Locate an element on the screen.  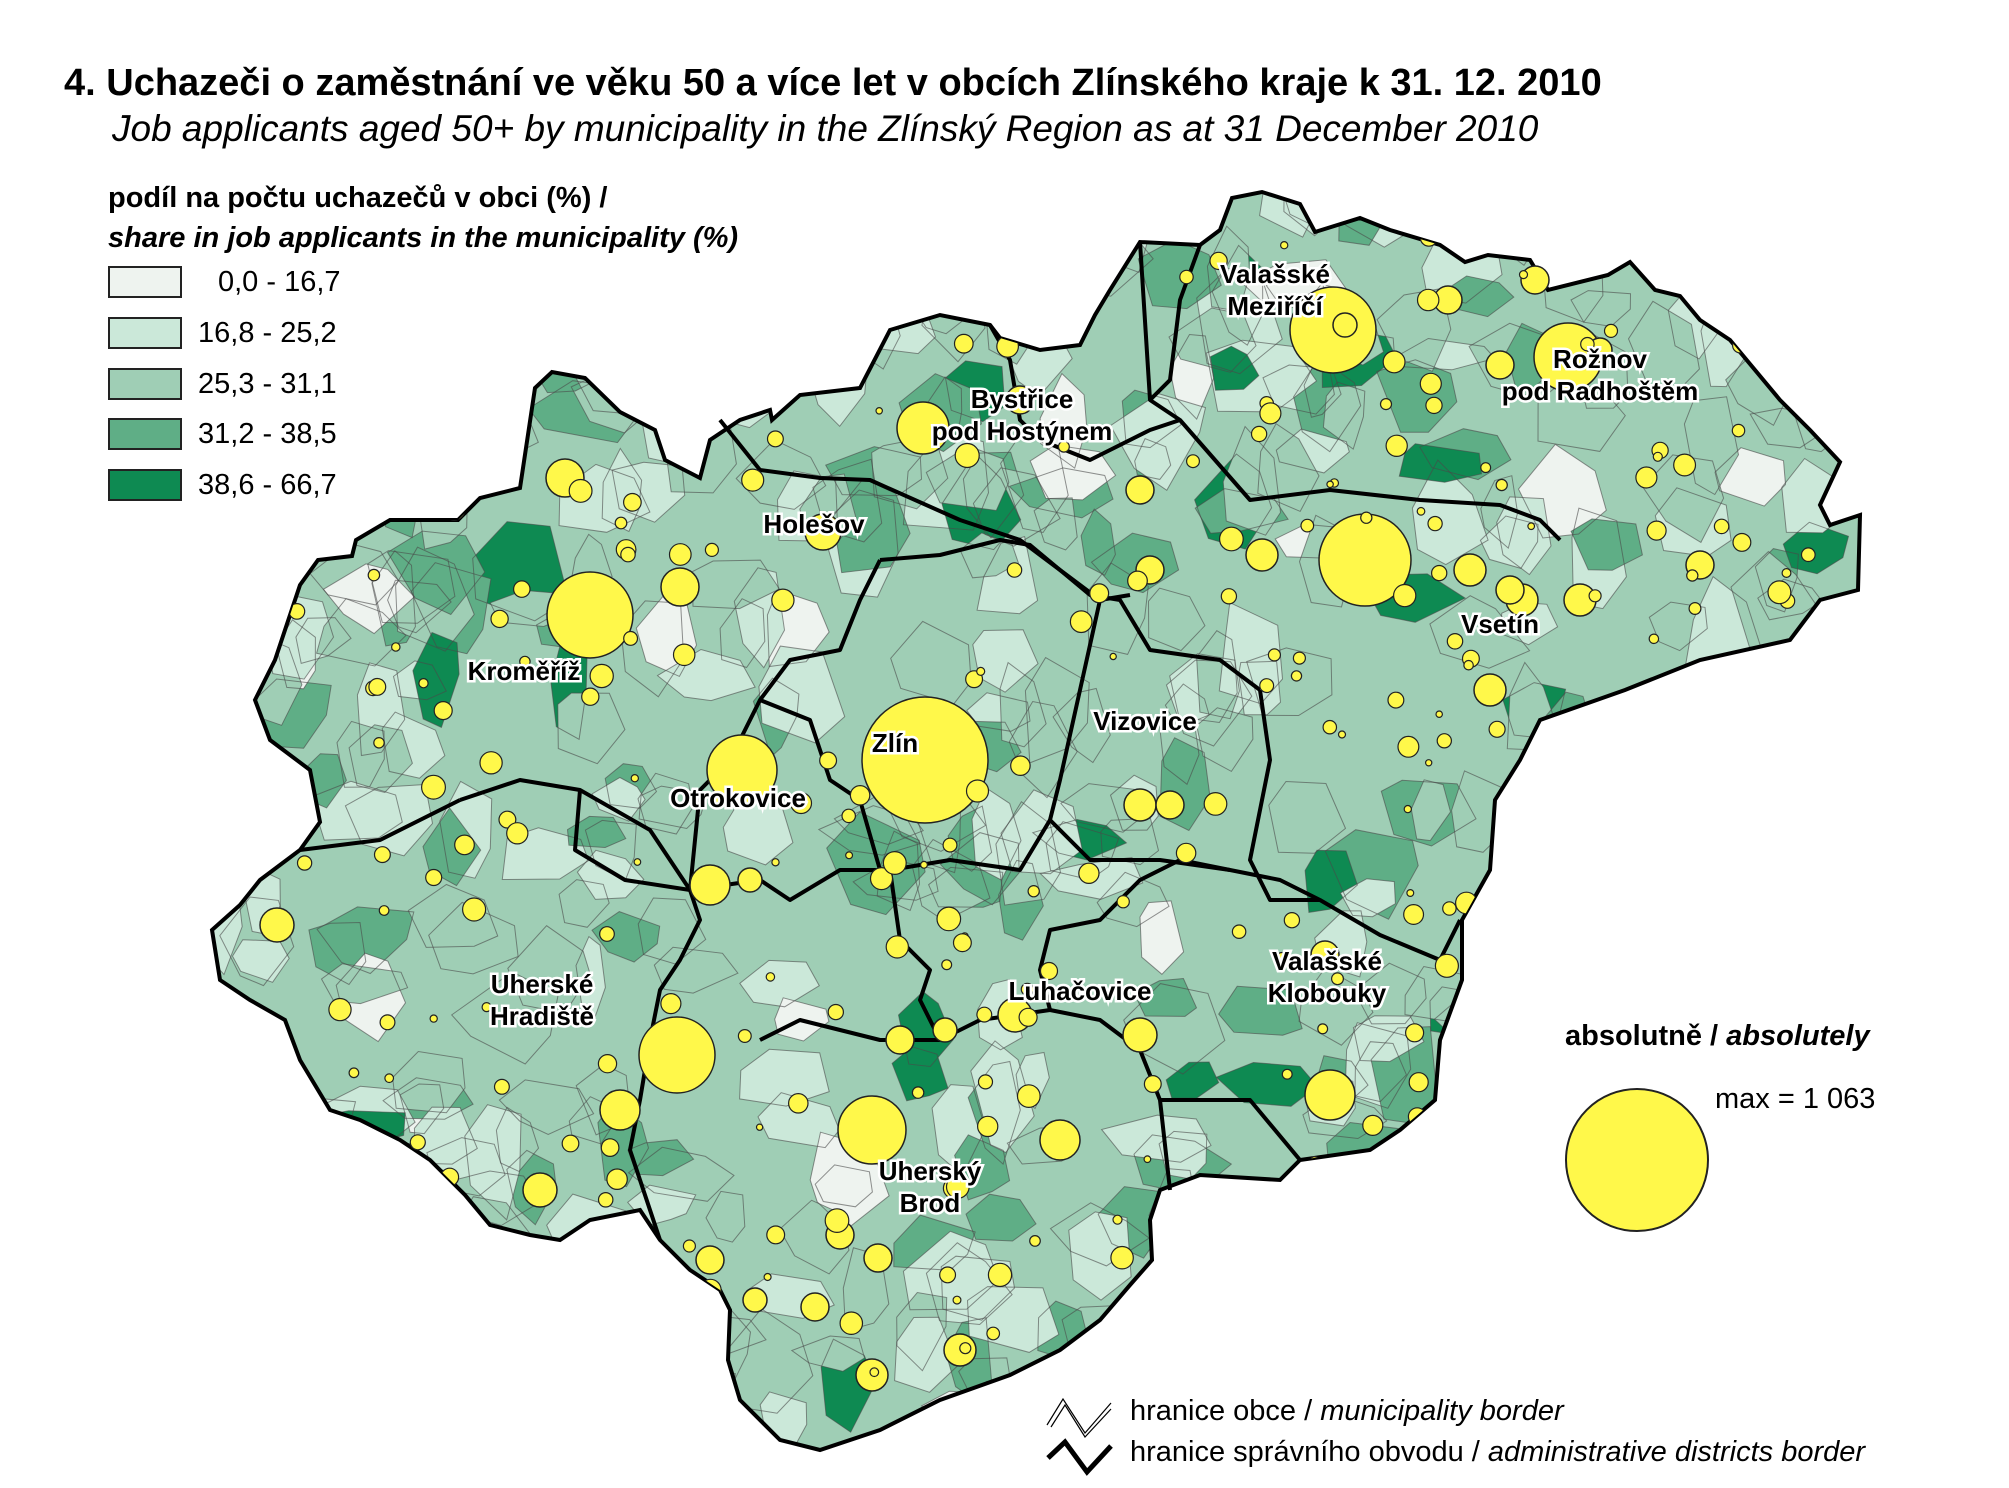
town-label: Vsetín is located at coordinates (1500, 624).